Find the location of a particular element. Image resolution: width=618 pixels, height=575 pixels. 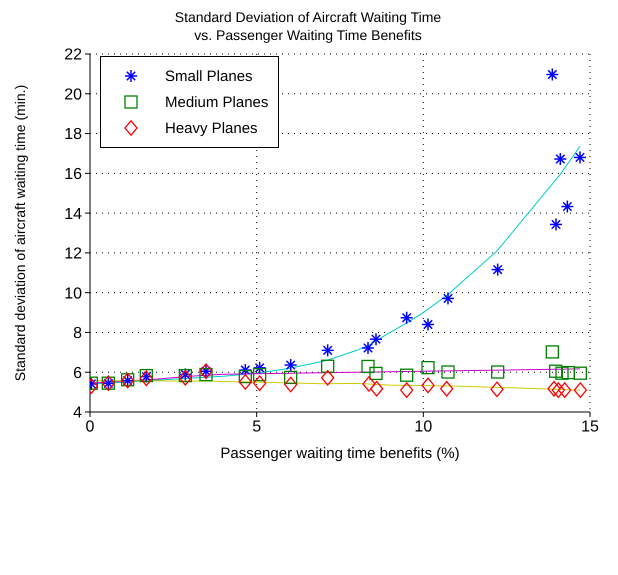

x-tick-label: 10 is located at coordinates (423, 427).